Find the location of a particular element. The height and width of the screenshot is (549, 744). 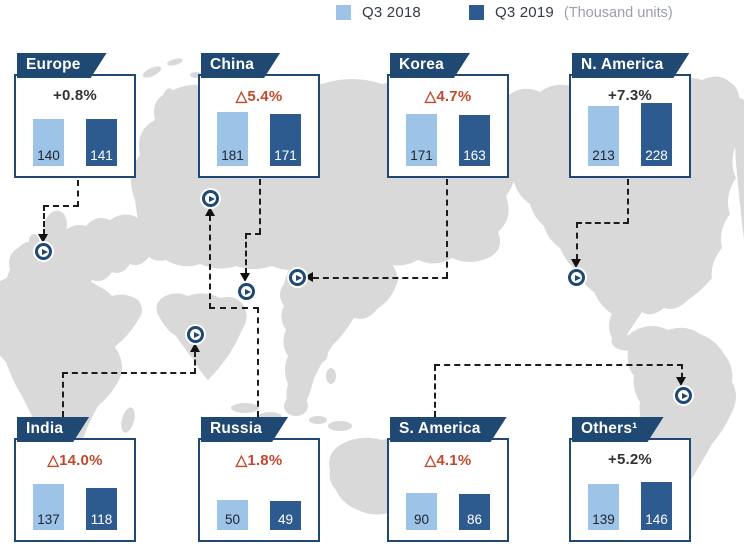

bar-group: 140 141 is located at coordinates (75, 142).